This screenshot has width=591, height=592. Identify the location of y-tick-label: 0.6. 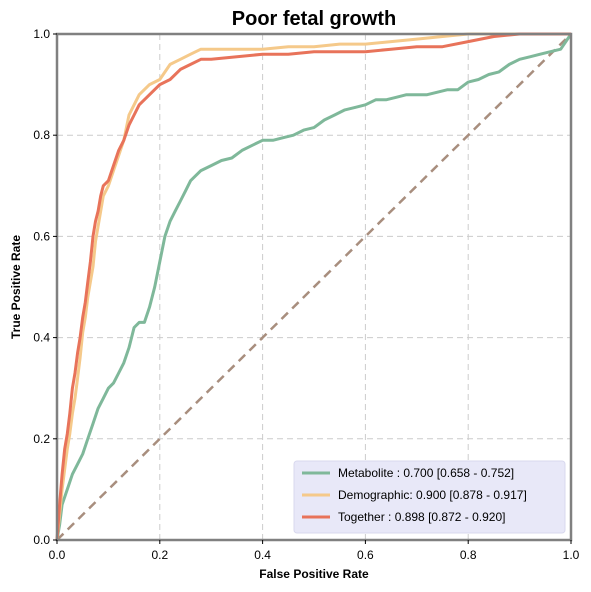
(41, 236).